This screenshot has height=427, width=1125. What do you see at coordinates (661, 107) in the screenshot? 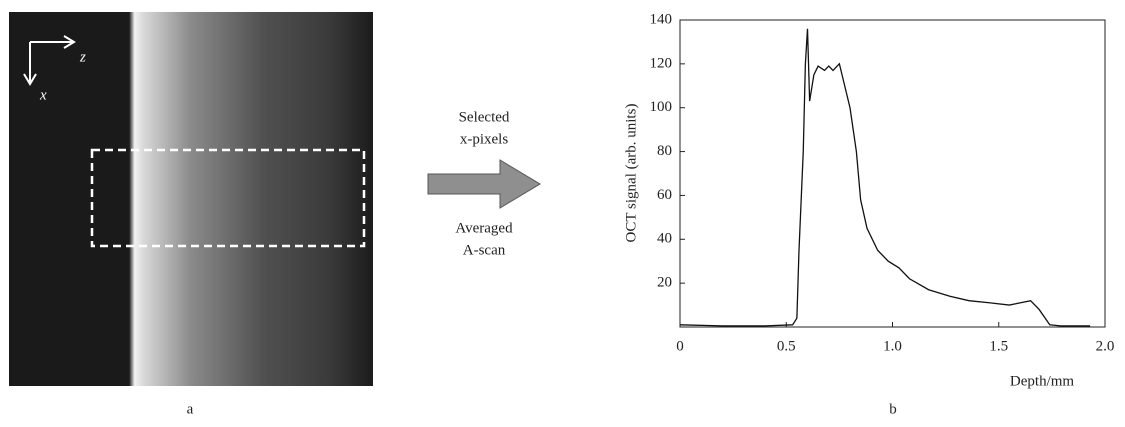
I see `y-tick-label: 100` at bounding box center [661, 107].